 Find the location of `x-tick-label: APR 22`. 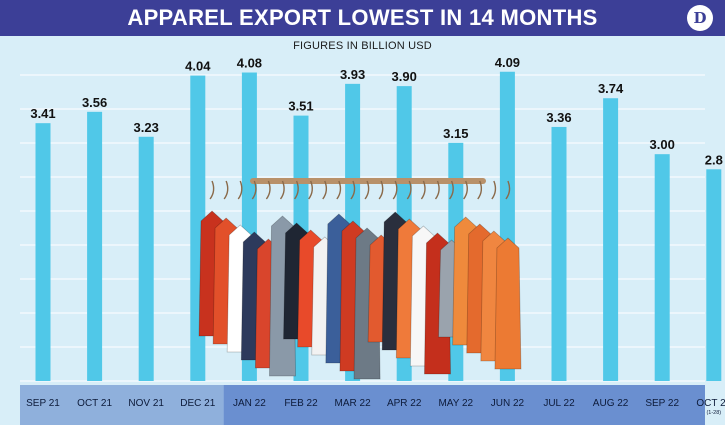

x-tick-label: APR 22 is located at coordinates (404, 403).